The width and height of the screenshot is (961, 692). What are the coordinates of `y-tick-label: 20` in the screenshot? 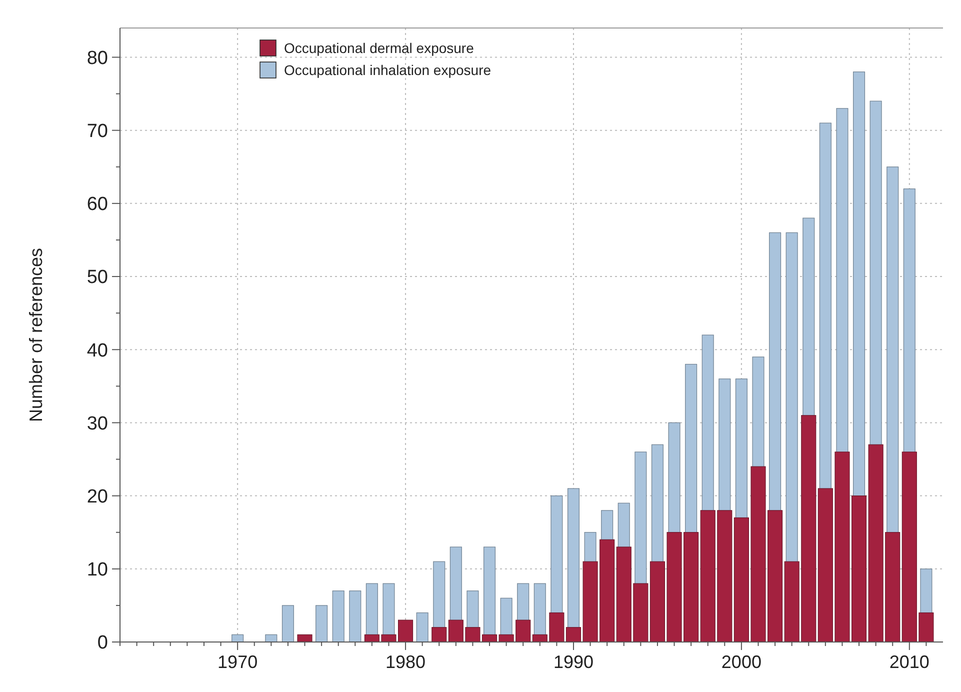 It's located at (97, 497).